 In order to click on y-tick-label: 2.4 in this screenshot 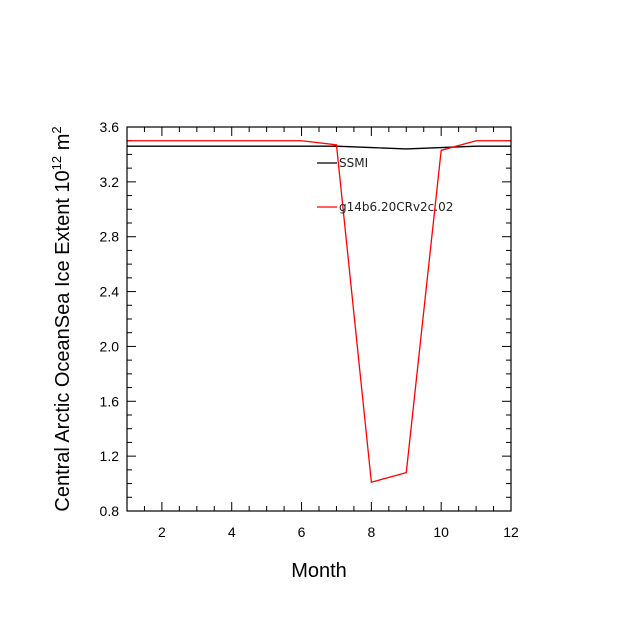, I will do `click(110, 292)`.